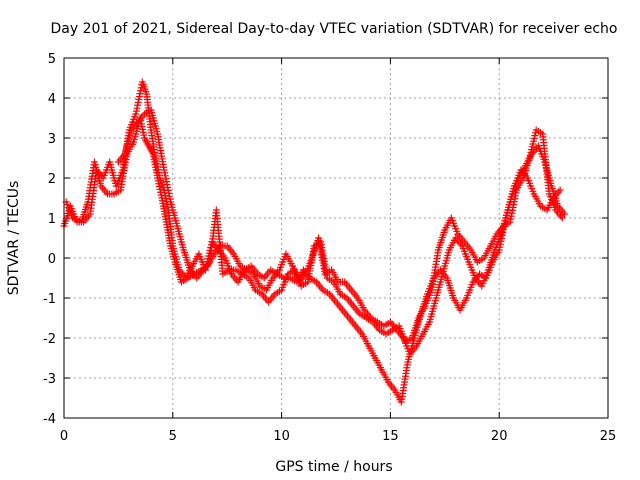 The width and height of the screenshot is (640, 480). I want to click on y-tick-label: -4, so click(49, 419).